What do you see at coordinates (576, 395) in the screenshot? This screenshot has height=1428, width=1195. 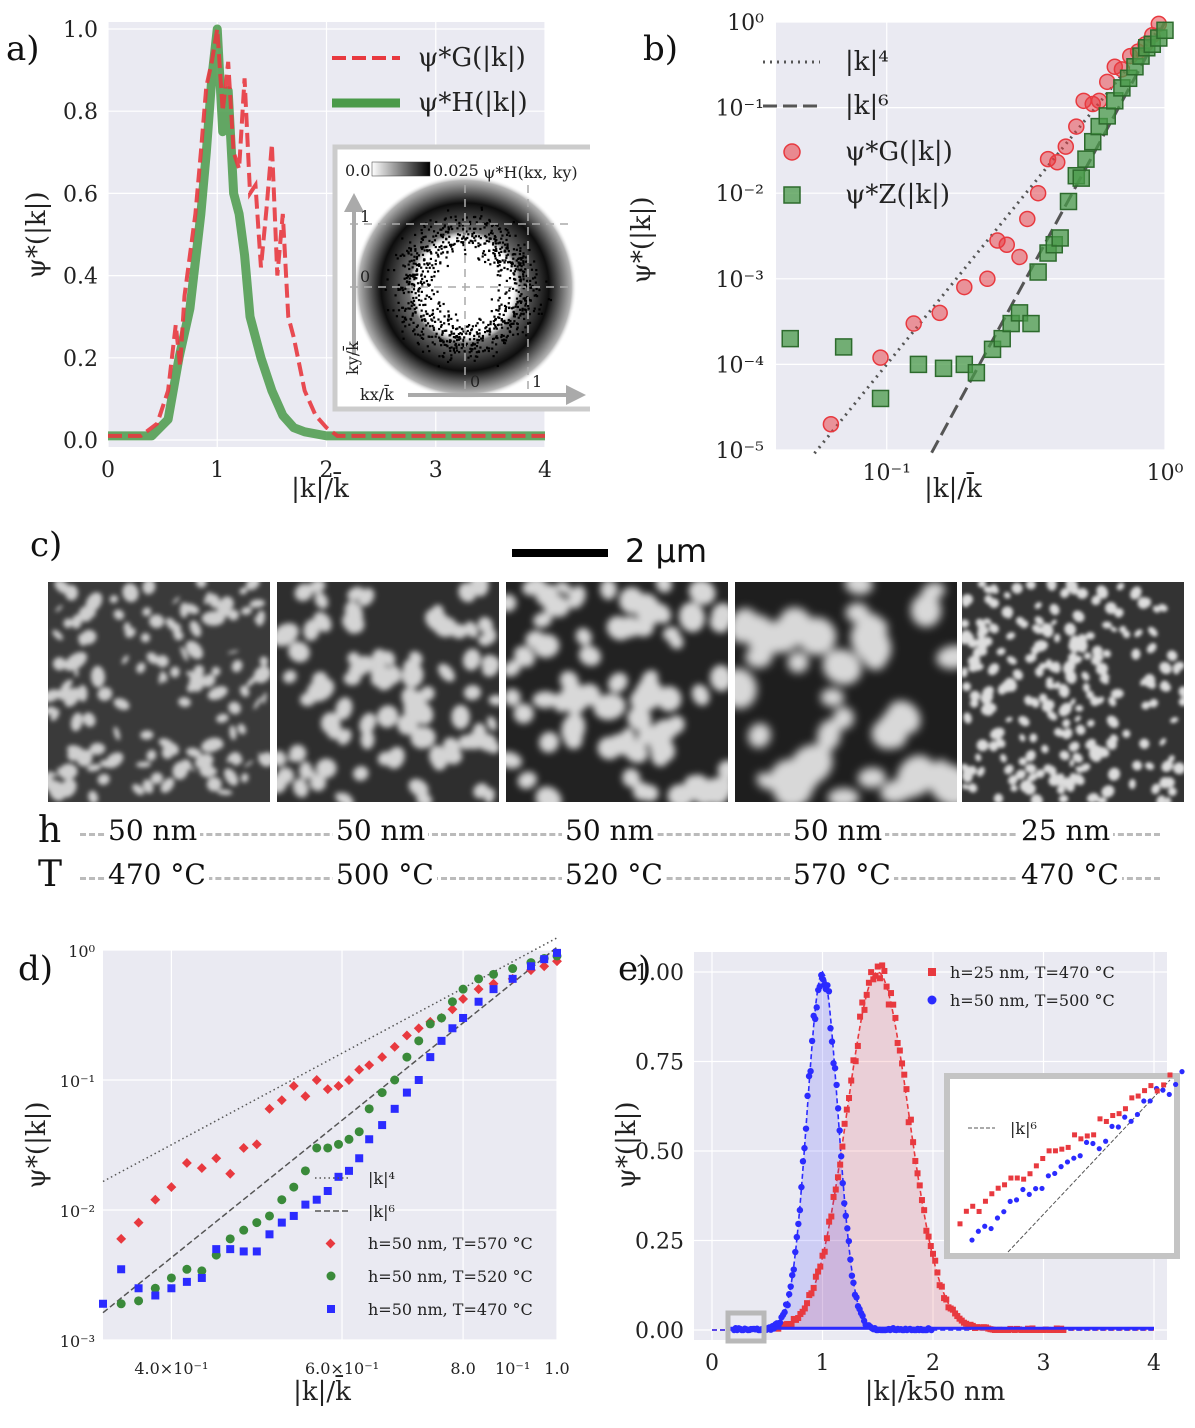 I see `arrow-right-icon` at bounding box center [576, 395].